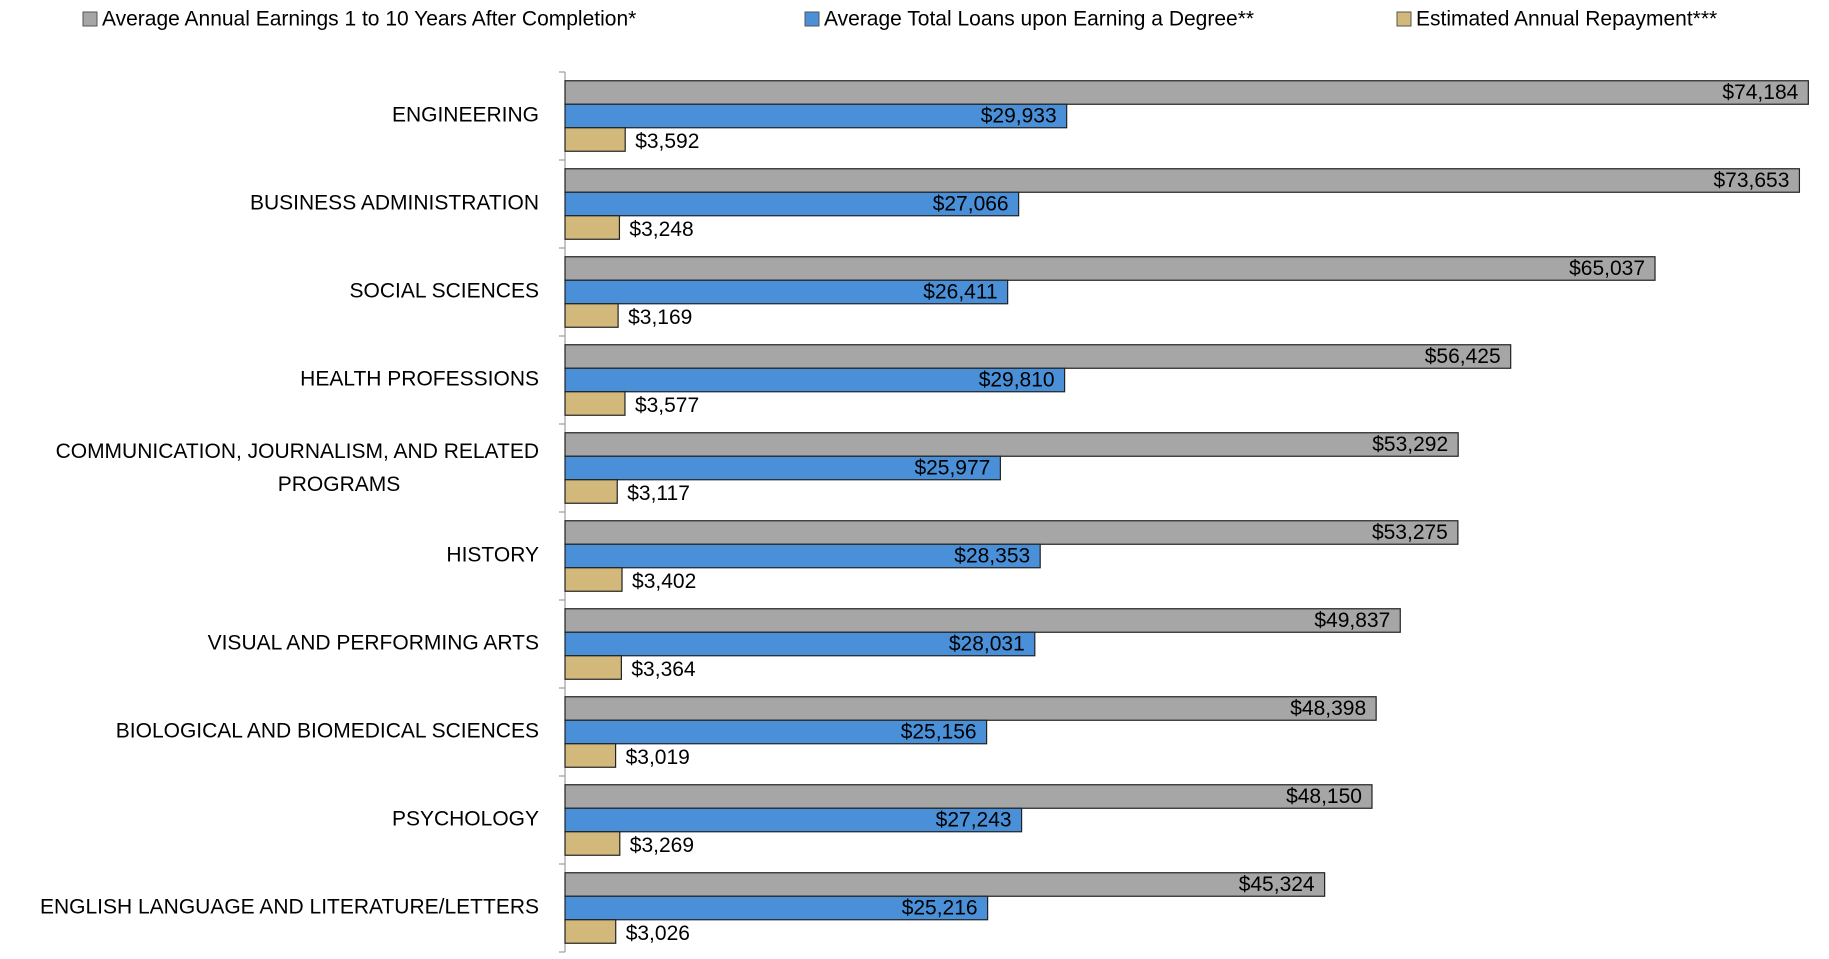 The width and height of the screenshot is (1829, 959). Describe the element at coordinates (1752, 180) in the screenshot. I see `value-label: $73,653` at that location.